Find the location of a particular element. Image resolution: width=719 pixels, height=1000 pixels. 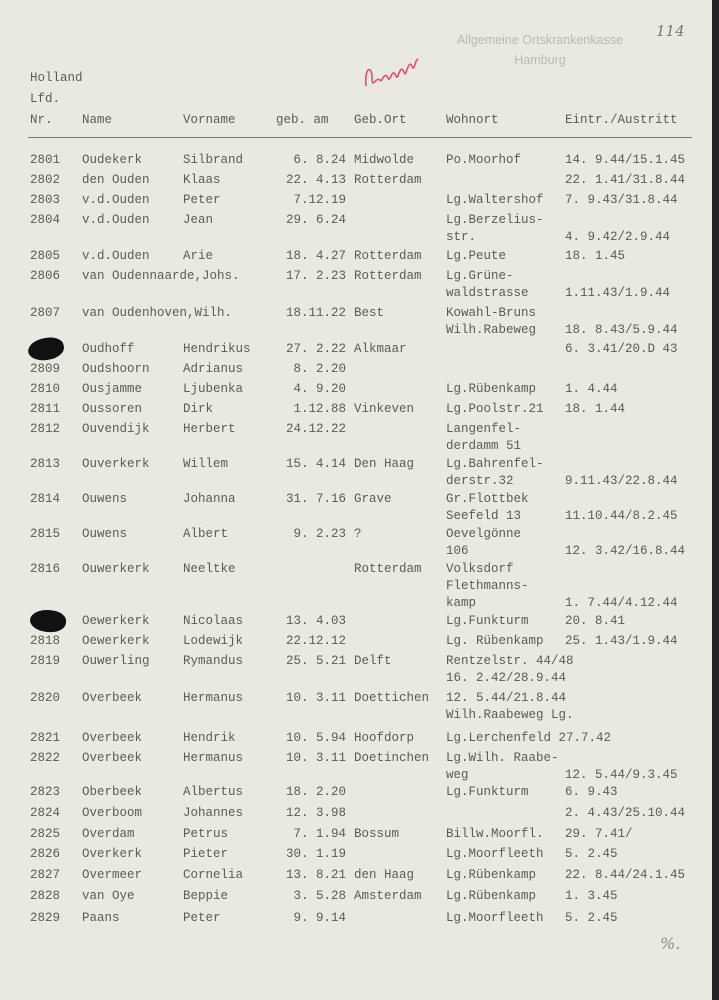

row-wohnort: Lg.Rübenkamp is located at coordinates (491, 389).